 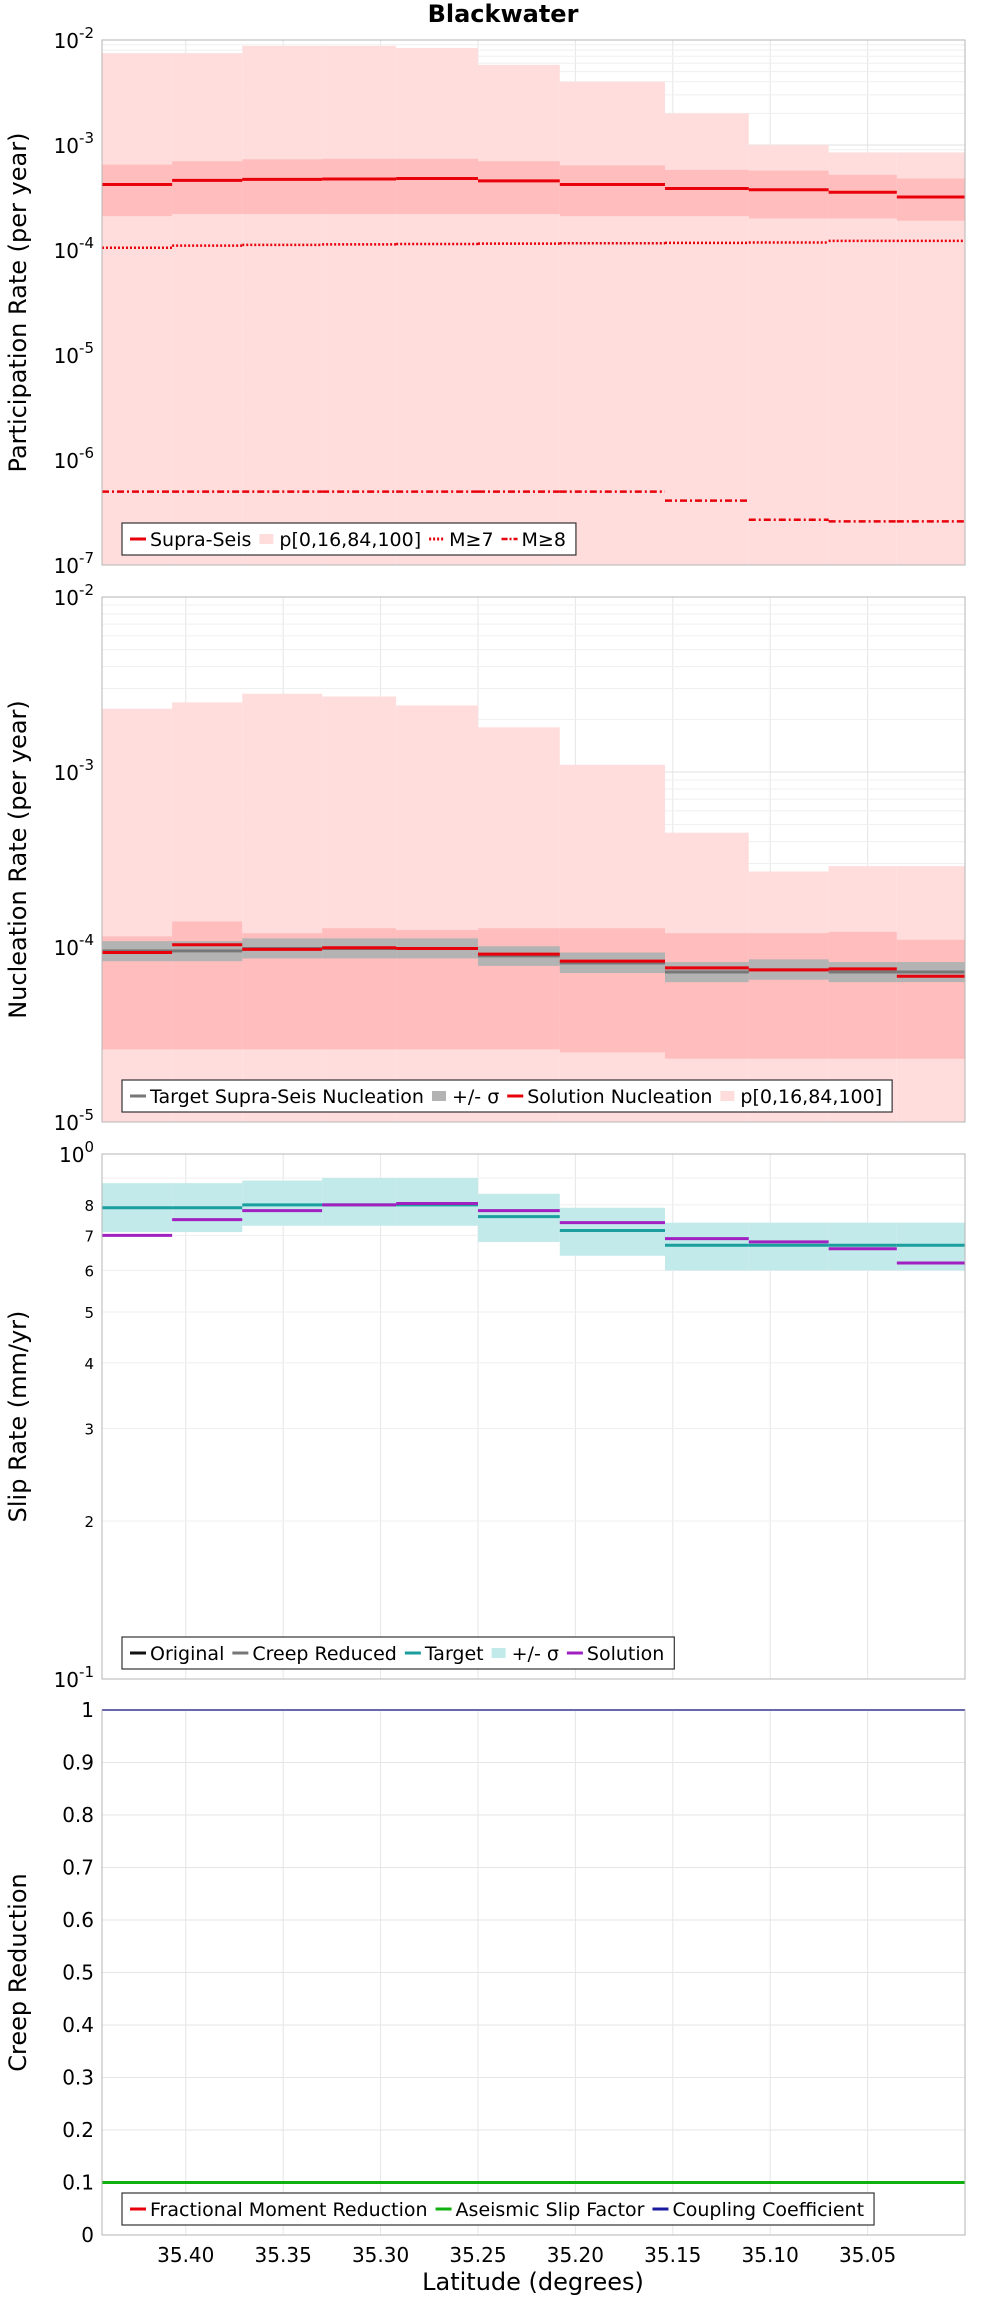 What do you see at coordinates (526, 2255) in the screenshot?
I see `x-tick-labels: 35.40 35.35 35.30 35.25 35.20 35.15 35.10 35.05` at bounding box center [526, 2255].